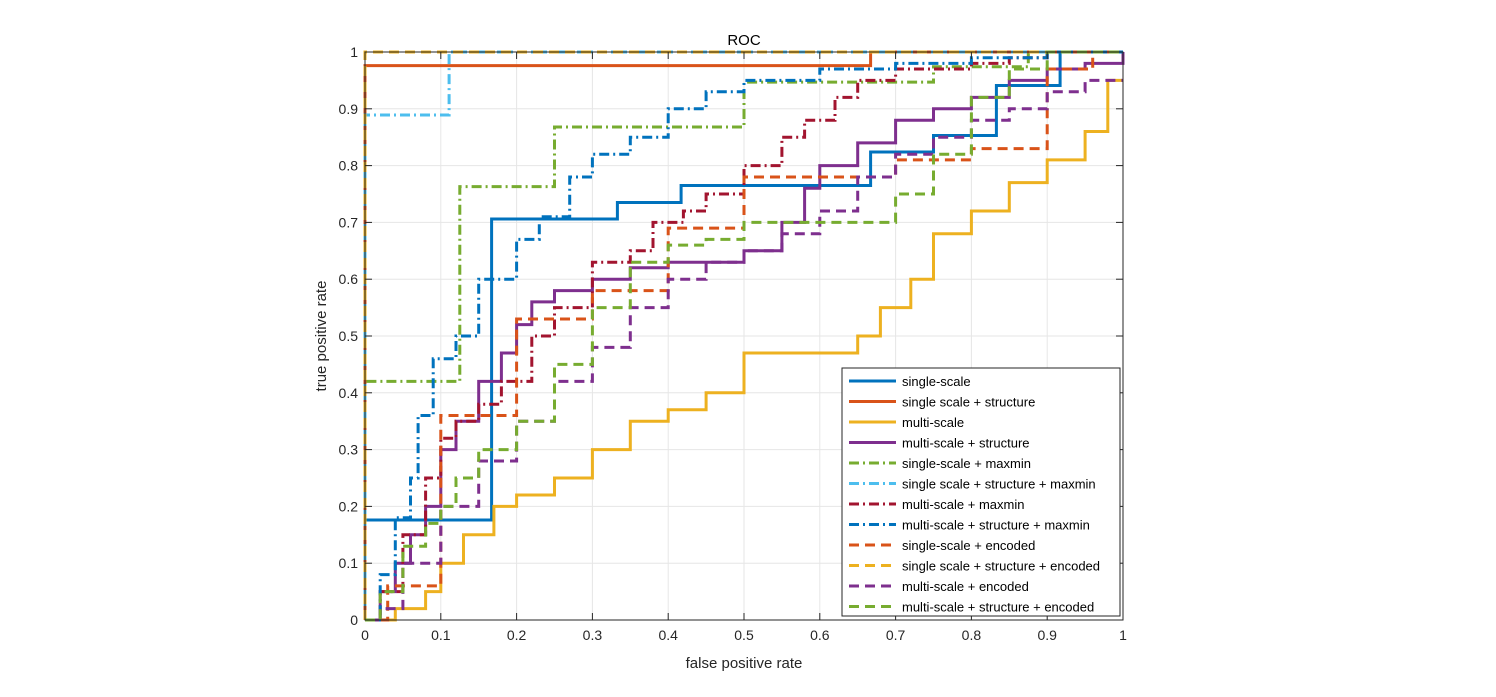  I want to click on chart-title: ROC, so click(744, 40).